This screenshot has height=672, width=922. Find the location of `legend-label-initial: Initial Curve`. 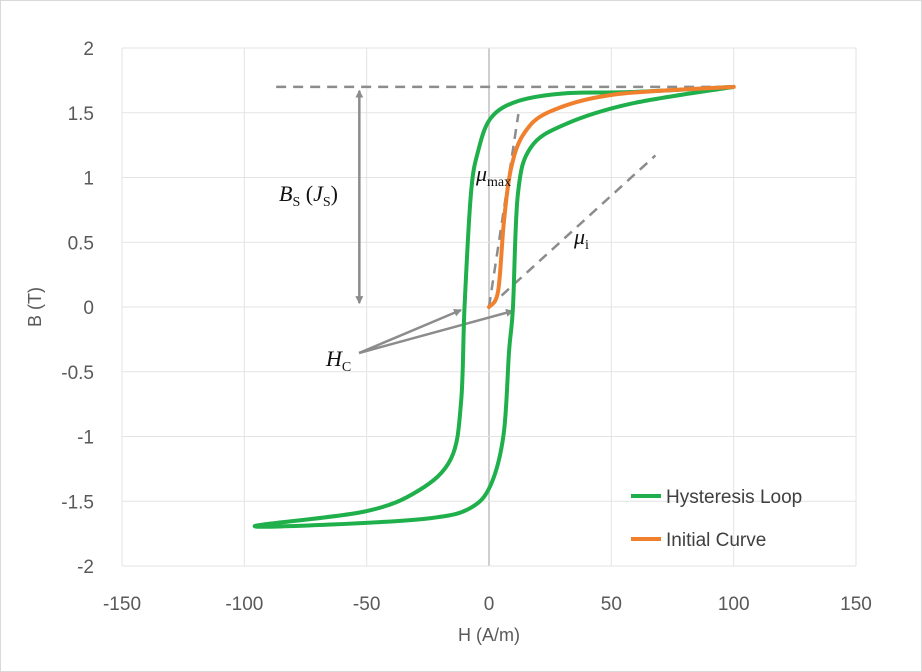

legend-label-initial: Initial Curve is located at coordinates (716, 540).